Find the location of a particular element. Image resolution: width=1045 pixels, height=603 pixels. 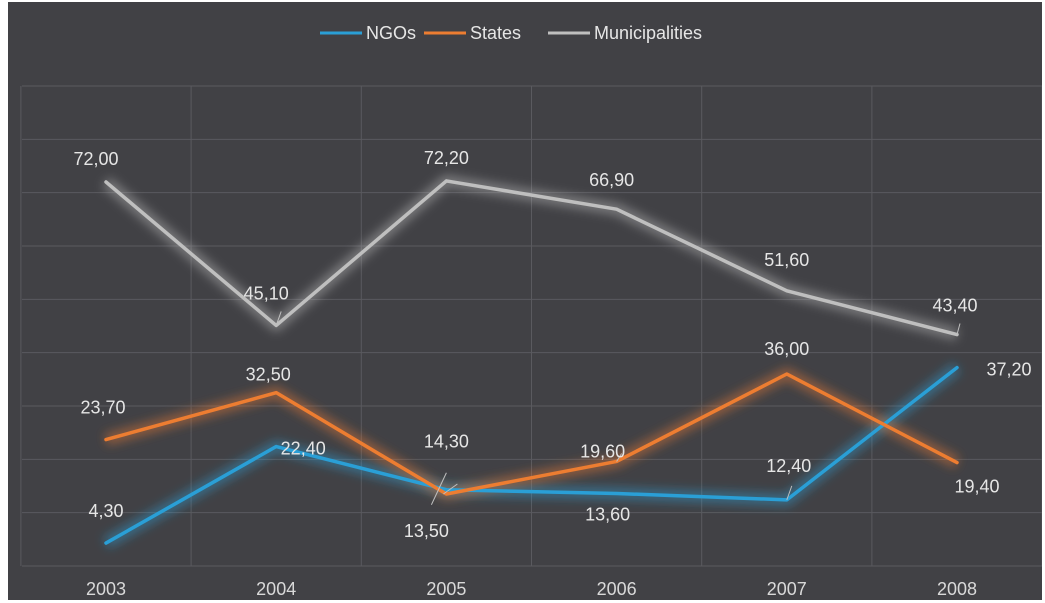

legend-label-states: States is located at coordinates (495, 33).